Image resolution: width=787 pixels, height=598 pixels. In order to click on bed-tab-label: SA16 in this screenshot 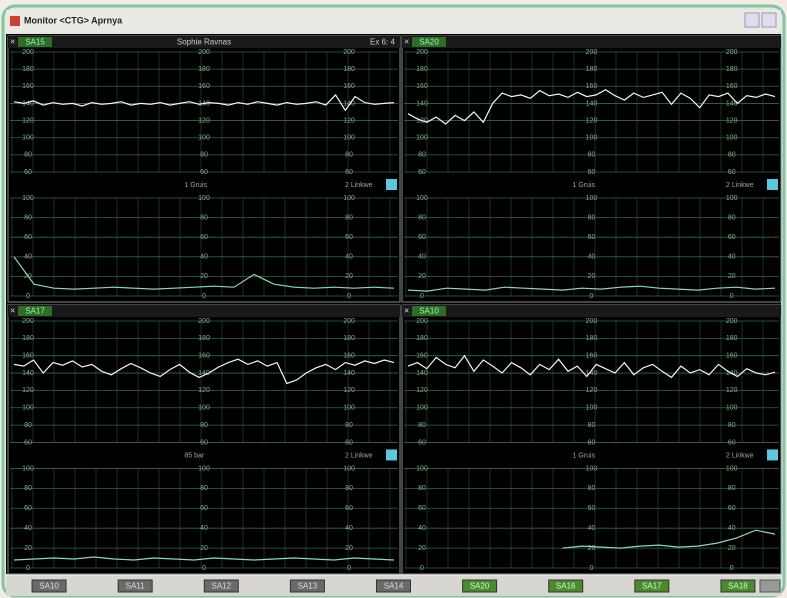, I will do `click(566, 586)`.